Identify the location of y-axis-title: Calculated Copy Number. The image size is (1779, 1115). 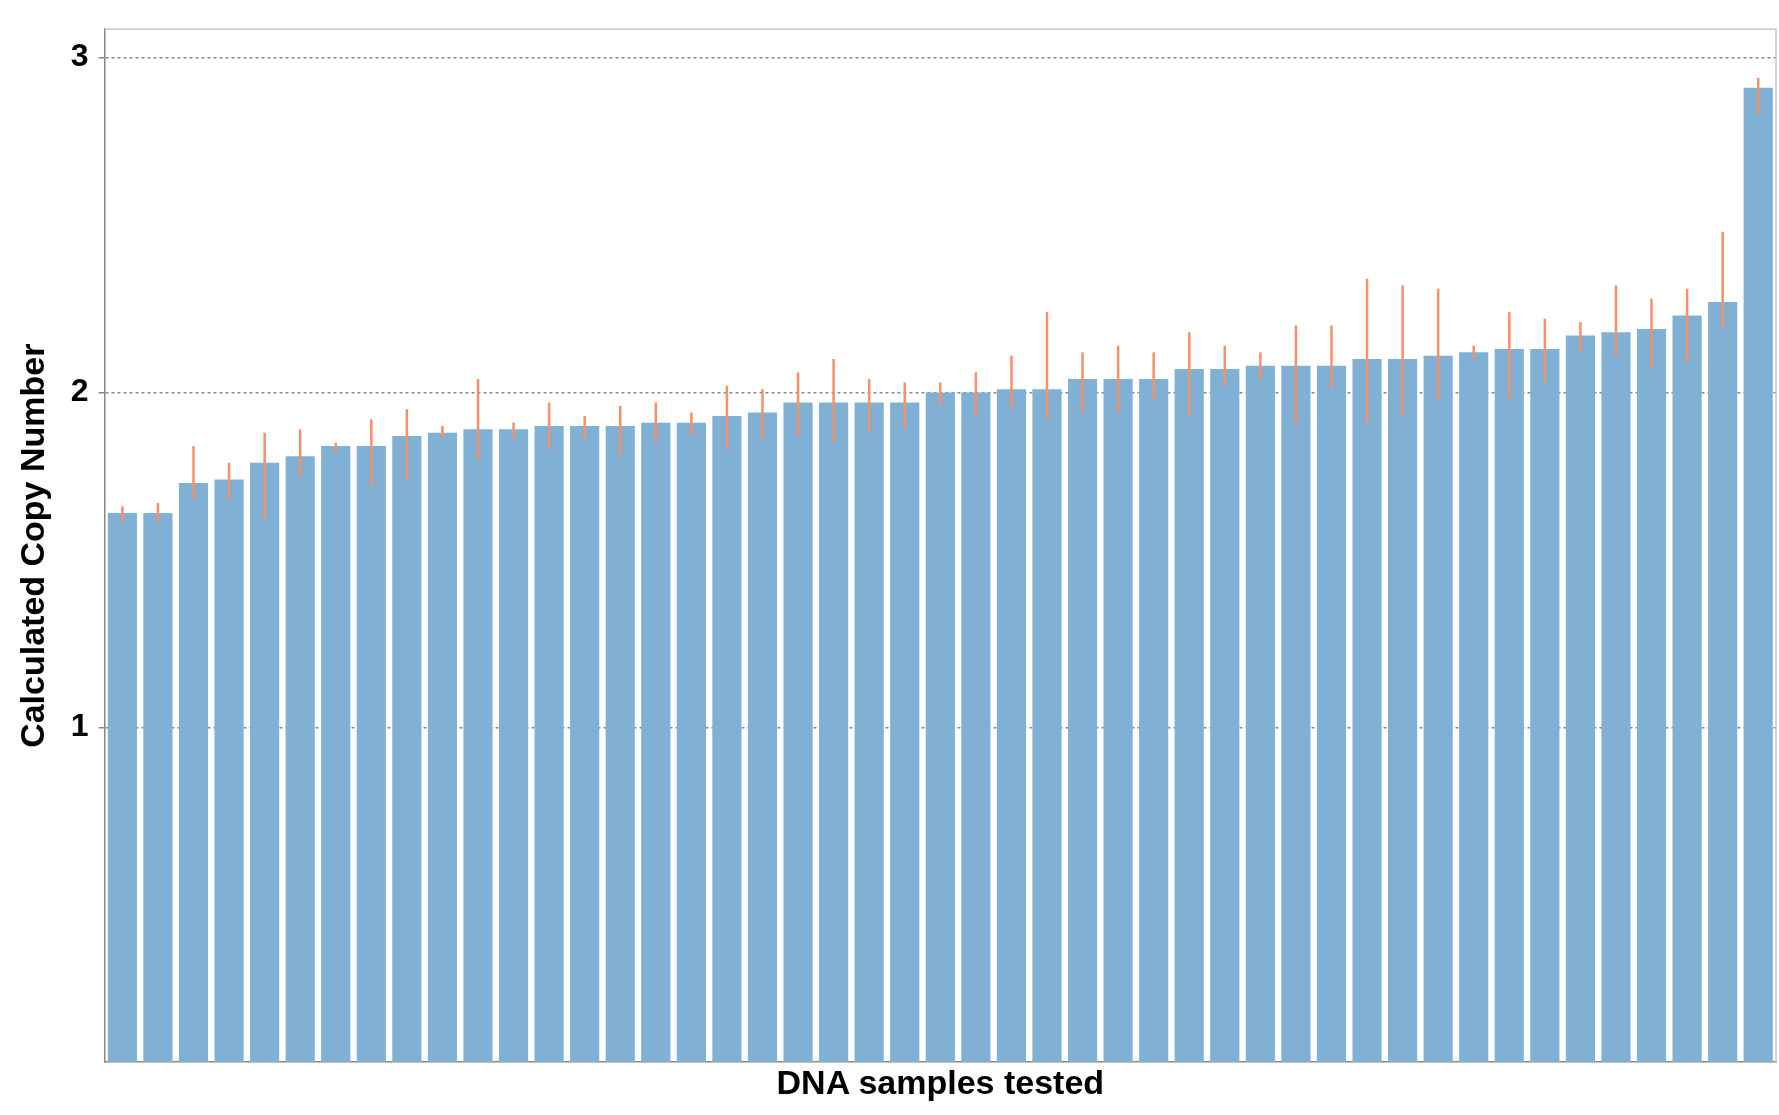
(31, 545).